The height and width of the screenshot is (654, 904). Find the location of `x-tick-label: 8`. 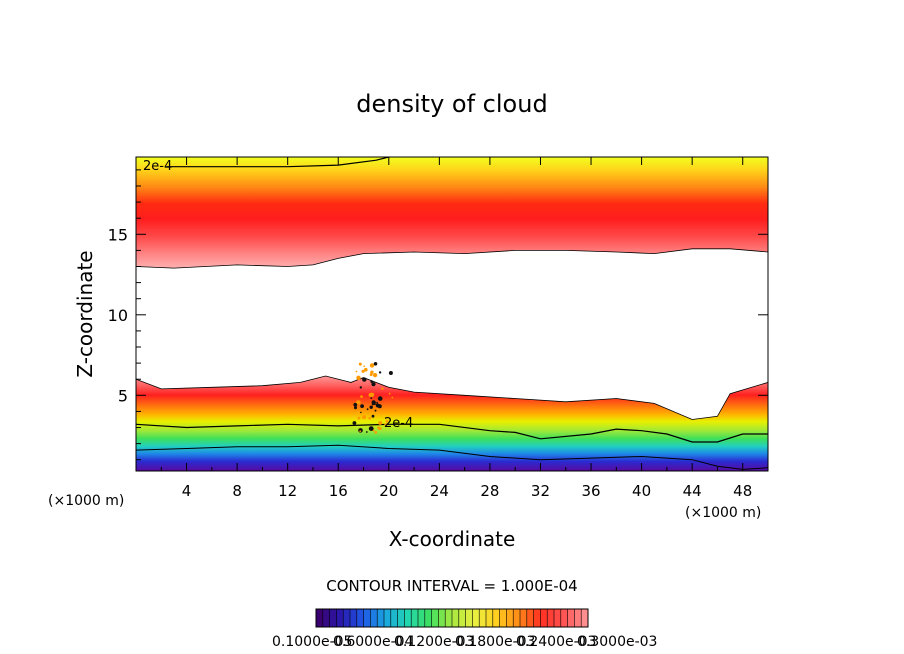

x-tick-label: 8 is located at coordinates (237, 491).